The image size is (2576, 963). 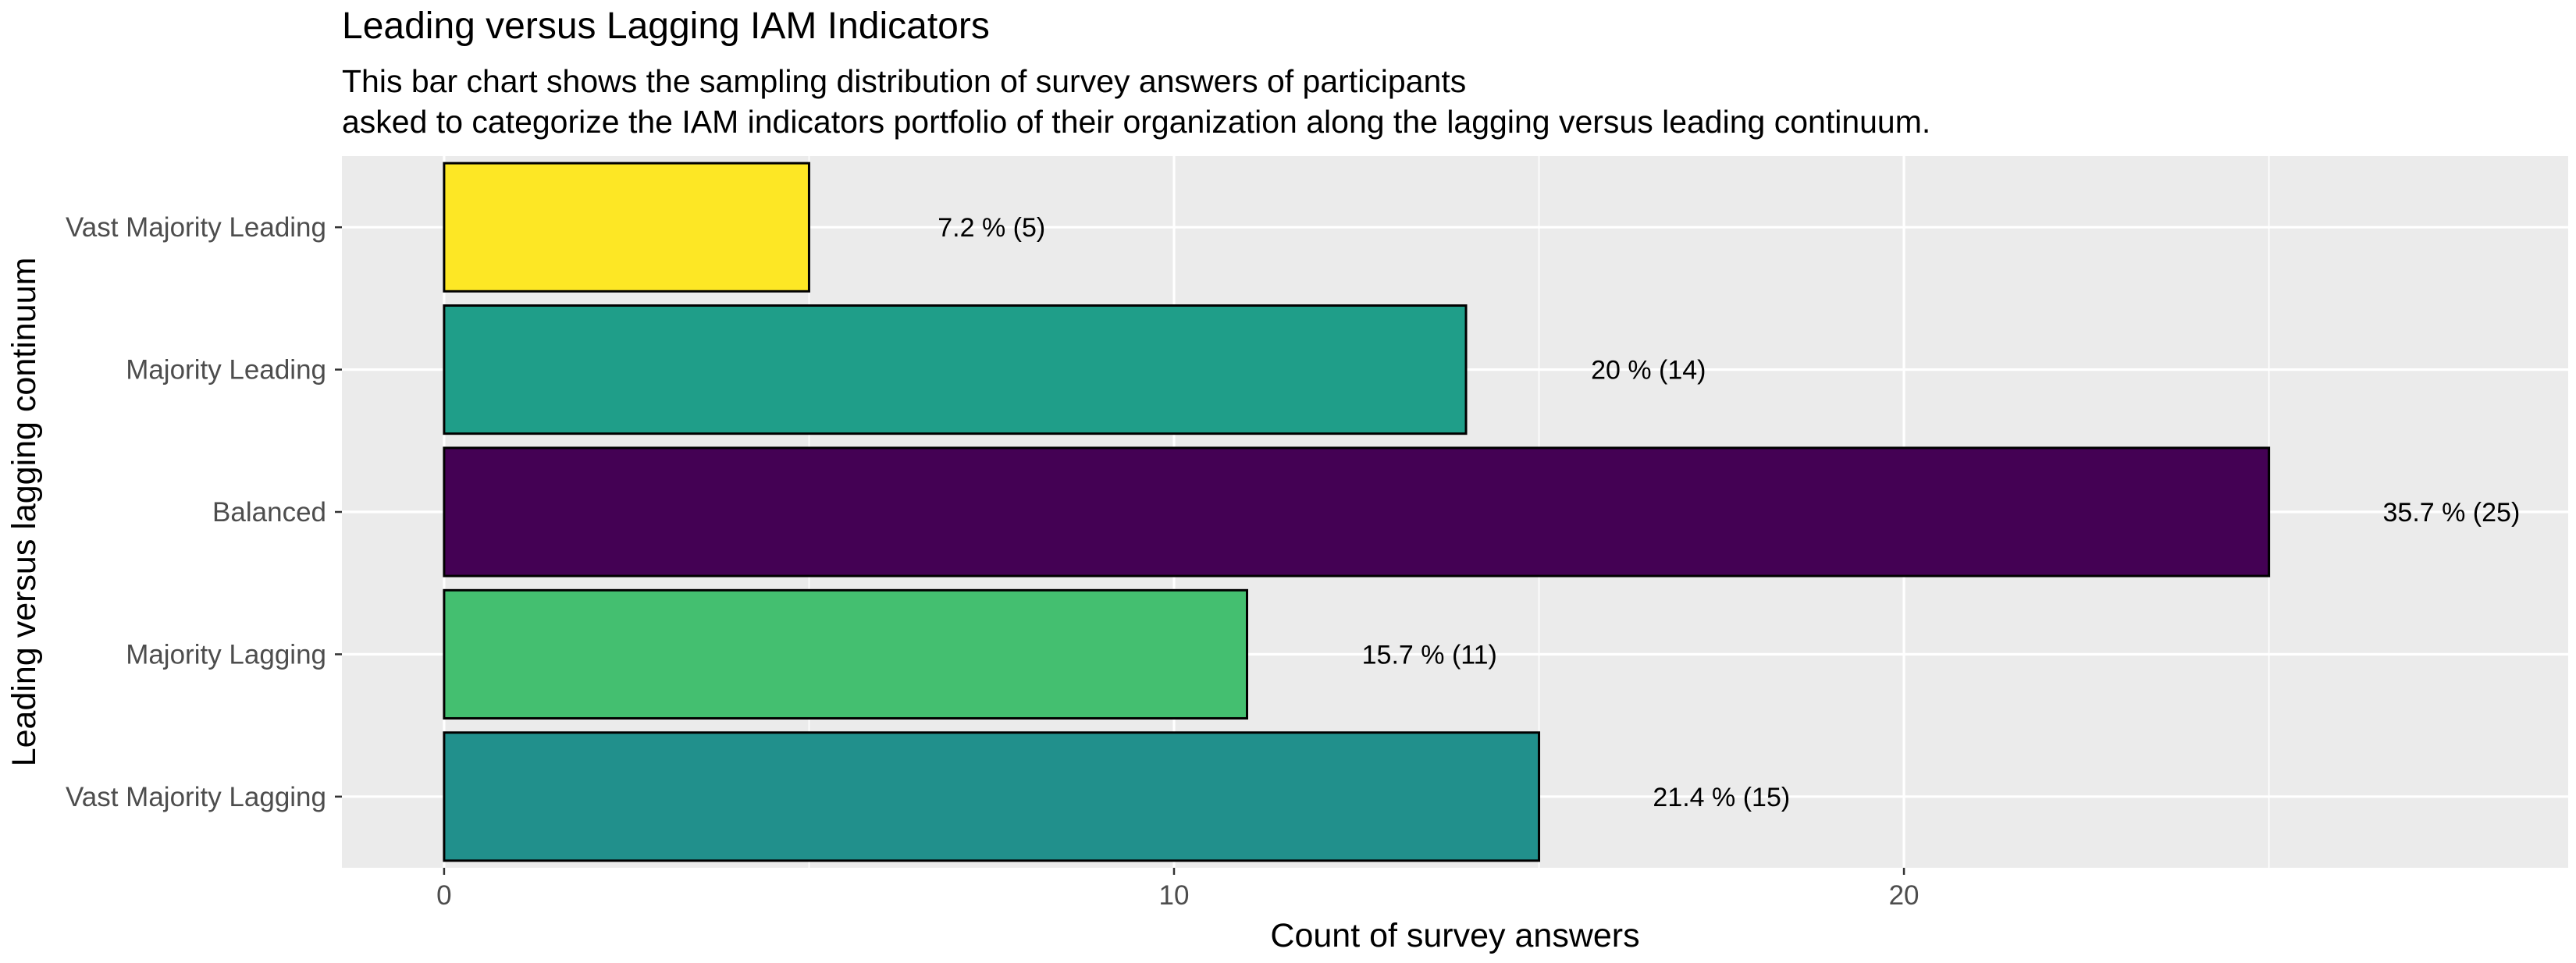 What do you see at coordinates (226, 370) in the screenshot?
I see `y-tick-label-1: Majority Leading` at bounding box center [226, 370].